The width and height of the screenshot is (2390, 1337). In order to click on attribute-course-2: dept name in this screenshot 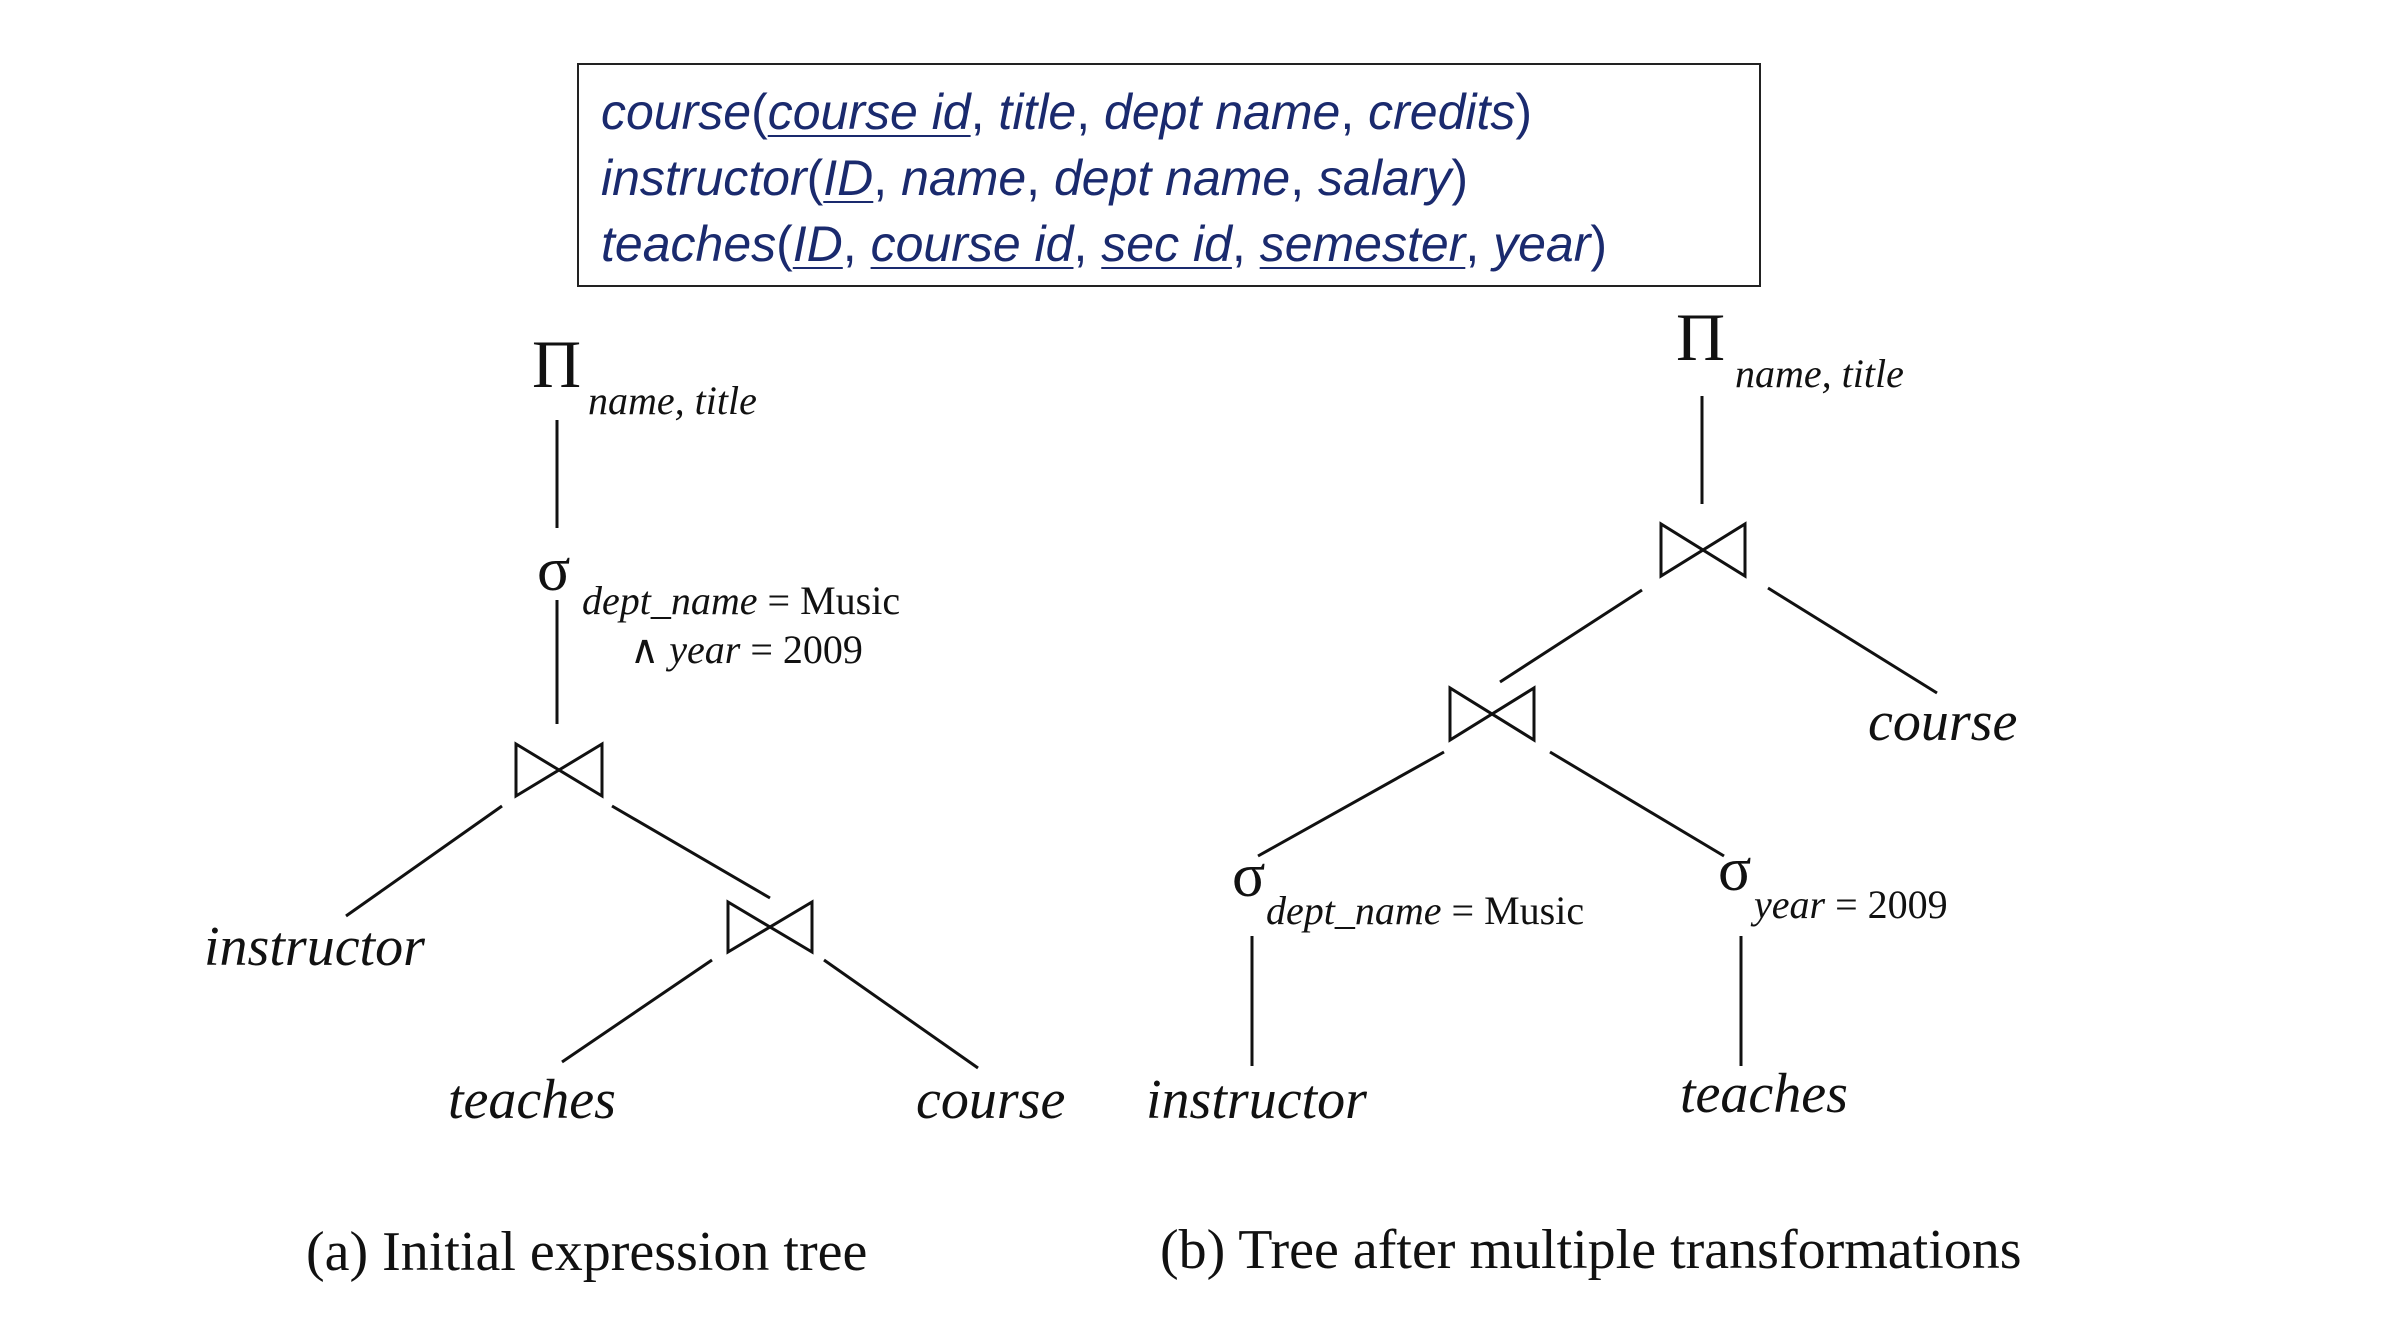, I will do `click(1222, 112)`.